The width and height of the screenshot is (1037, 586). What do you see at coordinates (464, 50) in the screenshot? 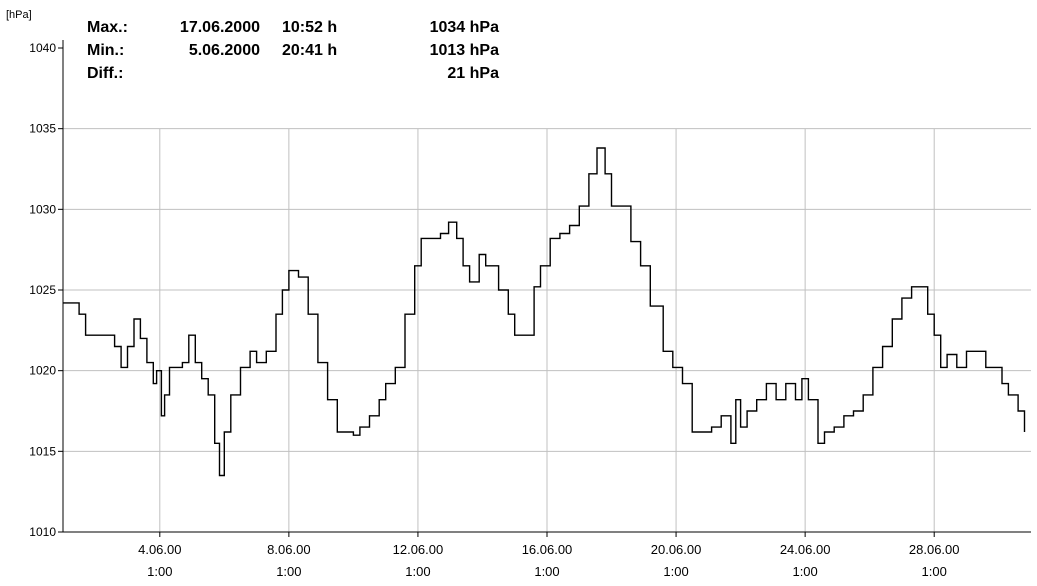
I see `stats-min-value: 1013 hPa` at bounding box center [464, 50].